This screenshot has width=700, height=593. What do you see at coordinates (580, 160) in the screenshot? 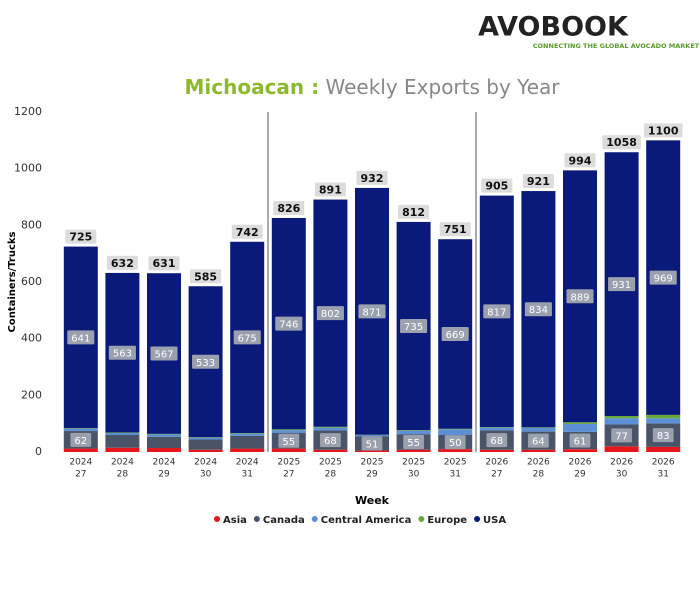
I see `total-label: 994` at bounding box center [580, 160].